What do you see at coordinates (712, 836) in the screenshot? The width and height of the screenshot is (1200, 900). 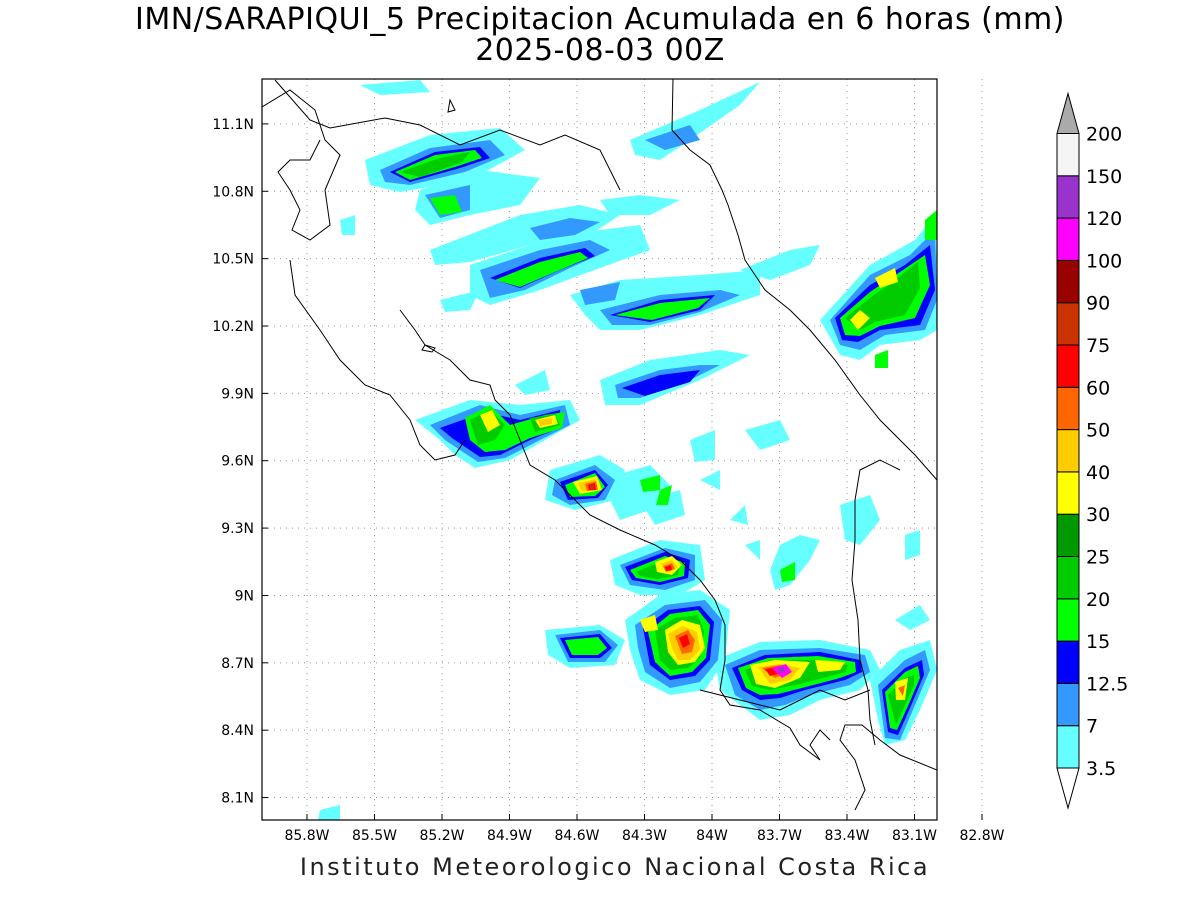 I see `lon-tick-label: 84W` at bounding box center [712, 836].